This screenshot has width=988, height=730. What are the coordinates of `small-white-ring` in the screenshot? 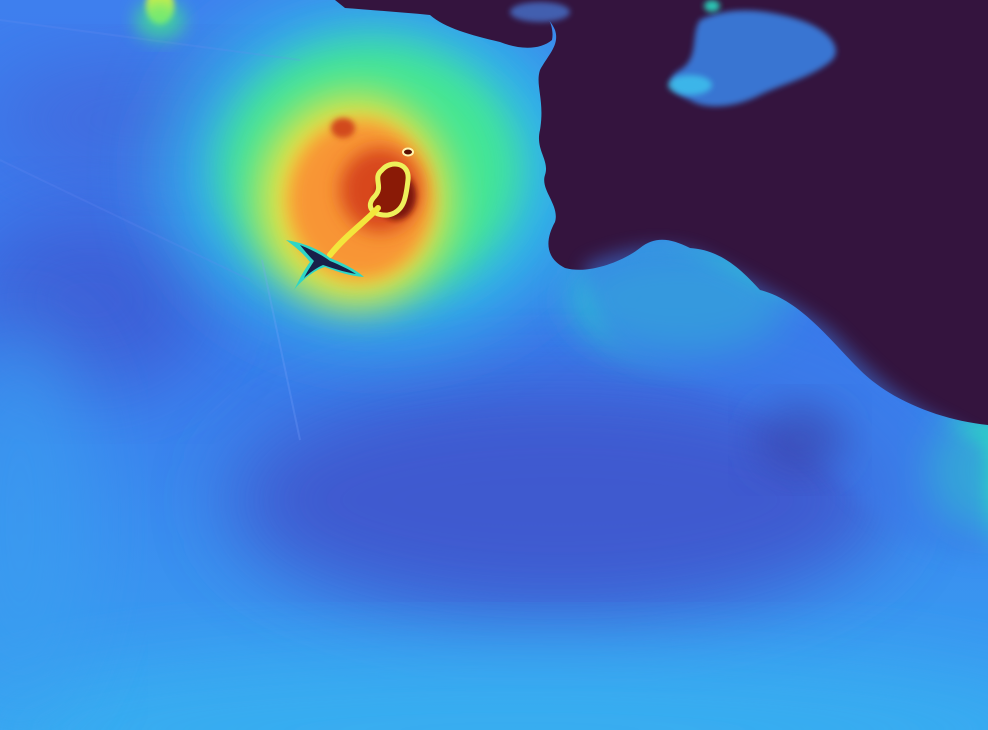 It's located at (408, 152).